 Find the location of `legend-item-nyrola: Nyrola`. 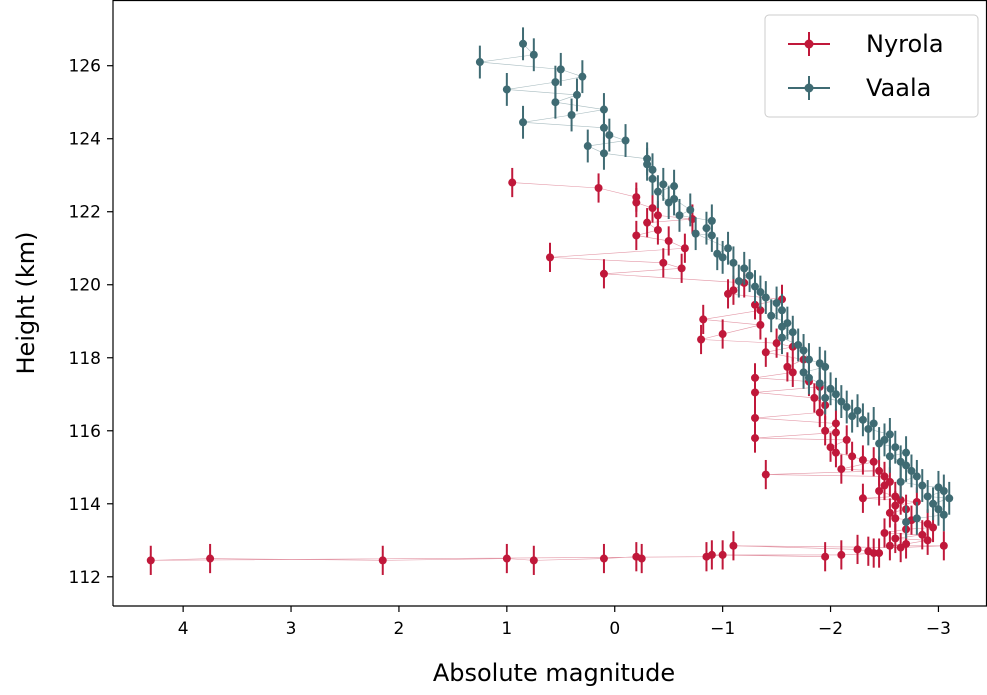

legend-item-nyrola: Nyrola is located at coordinates (866, 44).